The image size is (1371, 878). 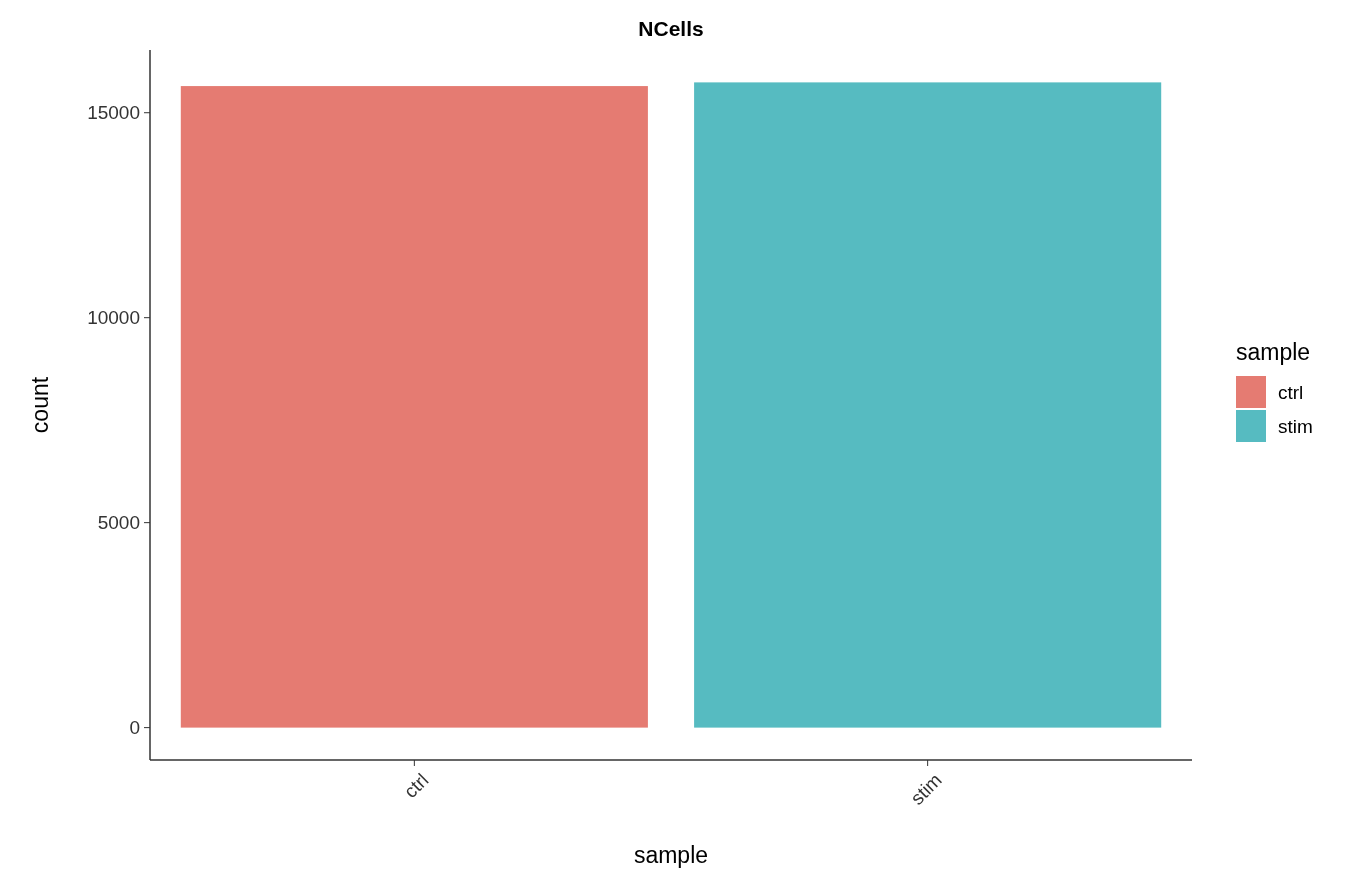 I want to click on y-tick-label: 15000, so click(x=113, y=113).